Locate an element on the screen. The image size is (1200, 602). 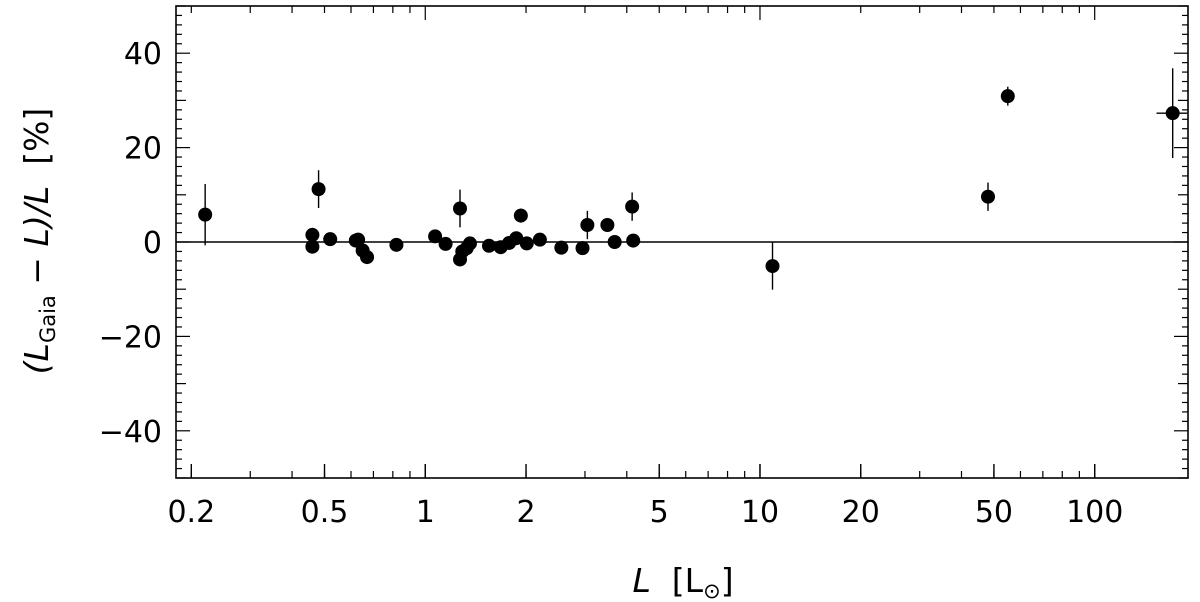
y-tick-label: −20 is located at coordinates (130, 337).